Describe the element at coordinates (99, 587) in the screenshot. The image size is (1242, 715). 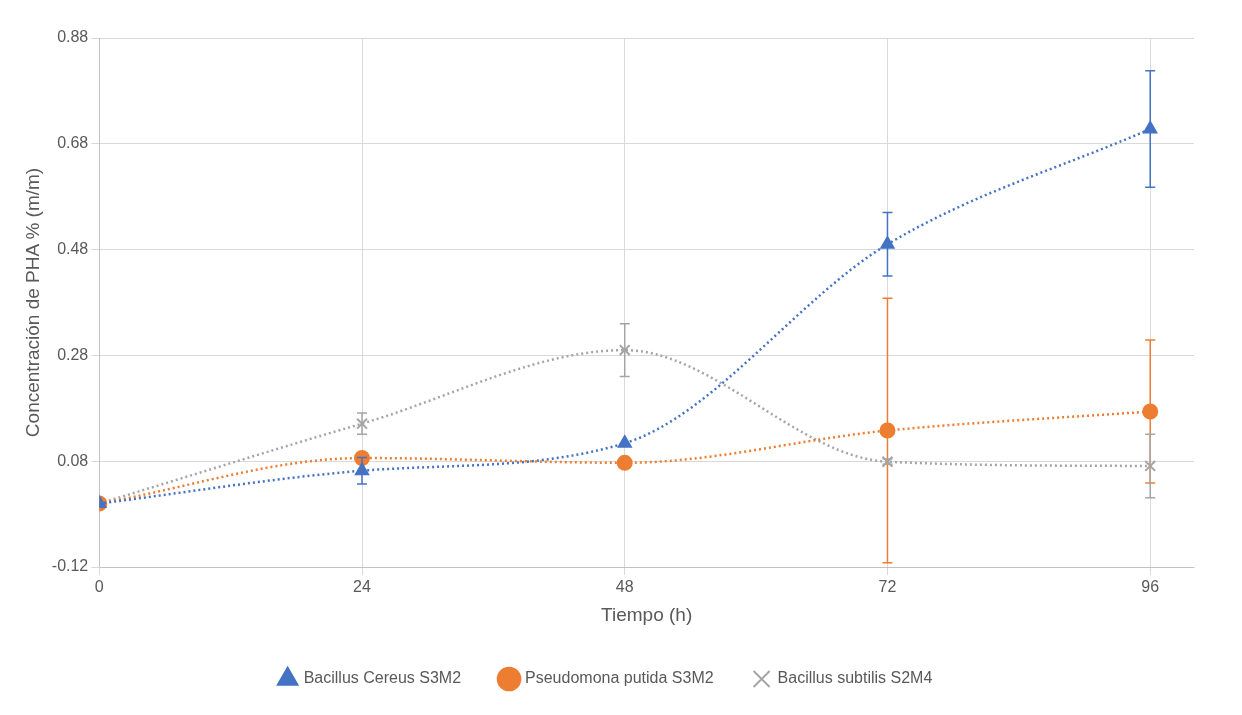
I see `x-tick-label: 0` at that location.